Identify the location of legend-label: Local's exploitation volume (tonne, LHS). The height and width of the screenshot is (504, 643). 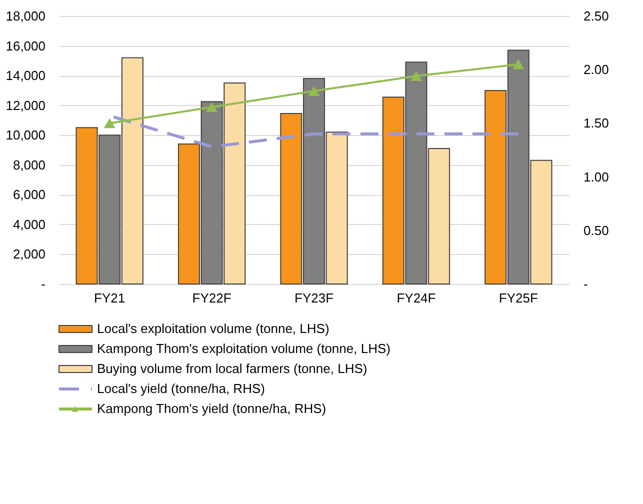
(213, 328).